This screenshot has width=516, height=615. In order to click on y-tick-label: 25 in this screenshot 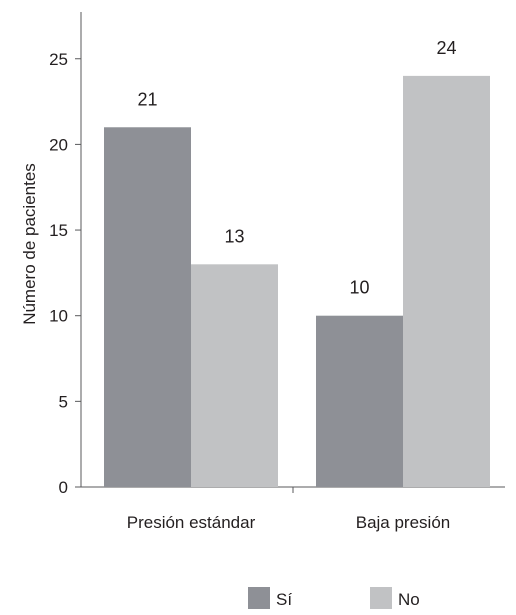, I will do `click(58, 59)`.